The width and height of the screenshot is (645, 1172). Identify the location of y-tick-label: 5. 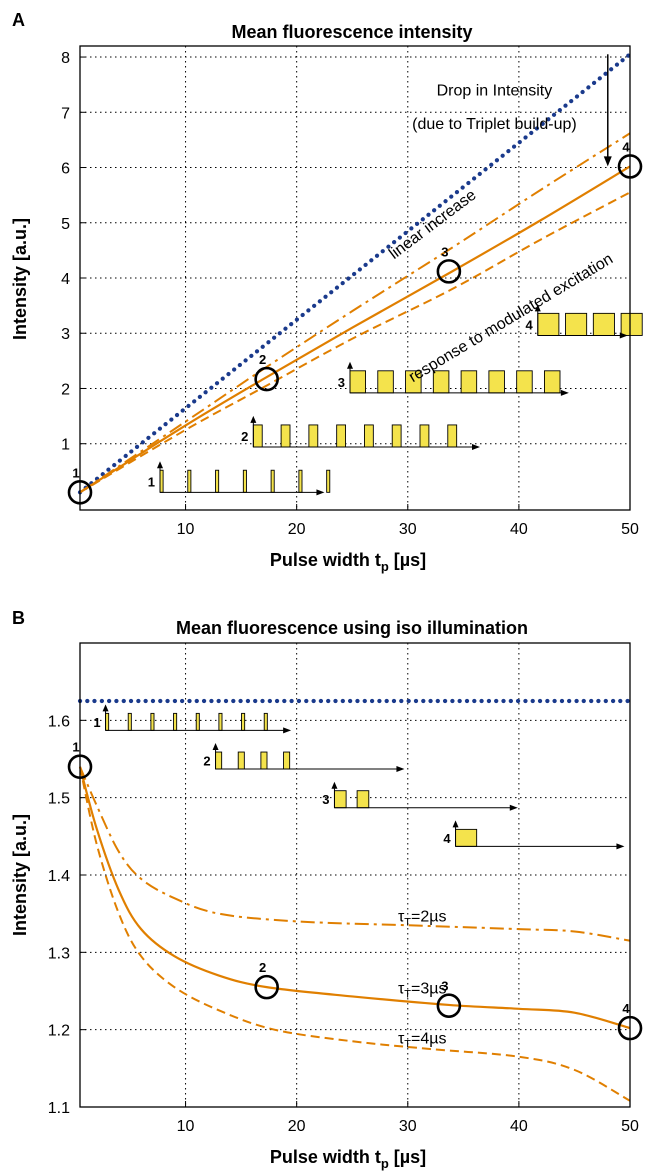
(65, 224).